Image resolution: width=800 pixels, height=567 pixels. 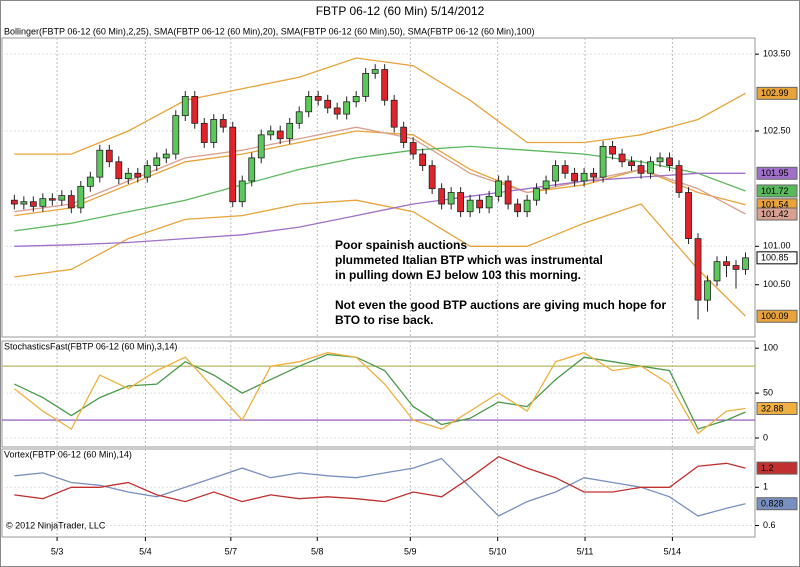 What do you see at coordinates (384, 320) in the screenshot?
I see `annotation: BTO to rise back.` at bounding box center [384, 320].